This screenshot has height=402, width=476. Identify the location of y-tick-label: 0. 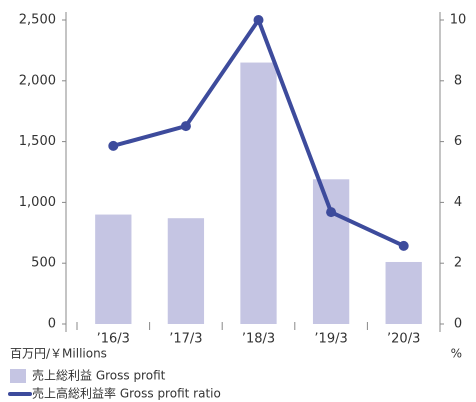
(52, 324).